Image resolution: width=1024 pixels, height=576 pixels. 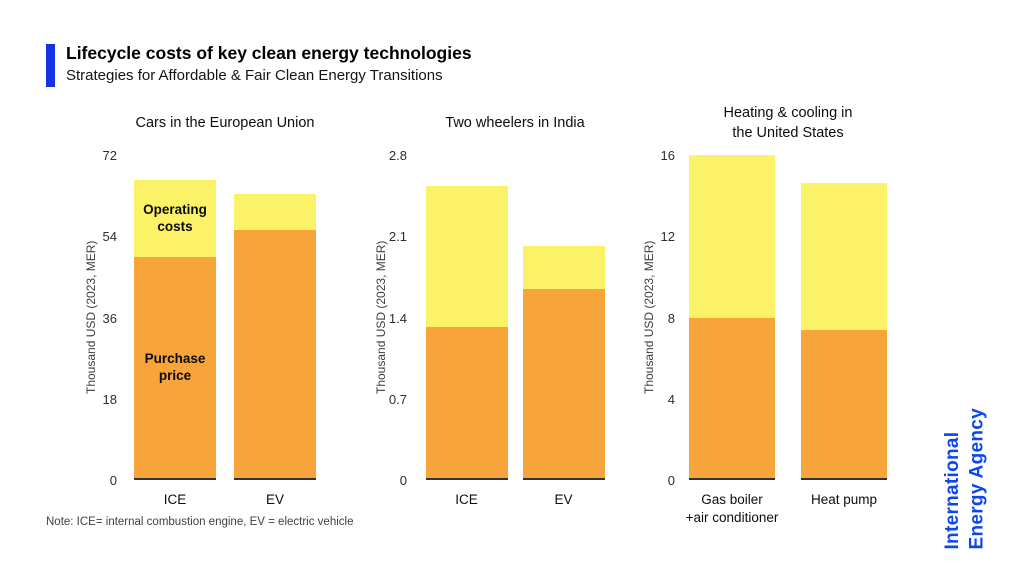 I want to click on plot-area: 0 0.7 1.4 2.1 2.8 ICE EV, so click(x=502, y=327).